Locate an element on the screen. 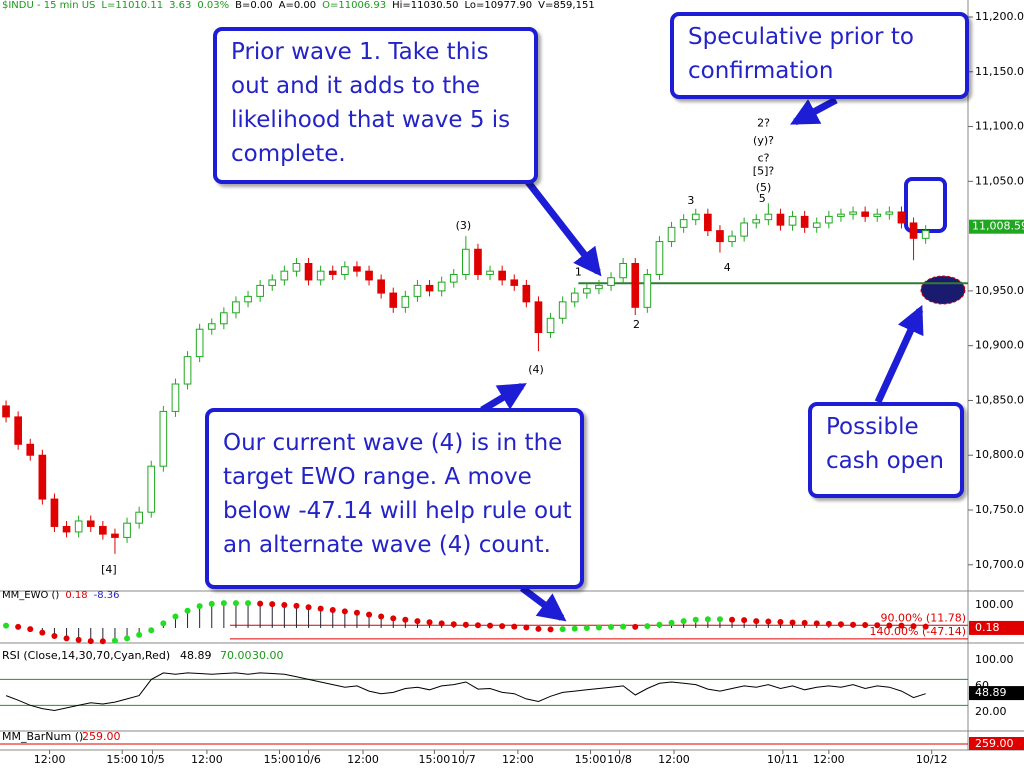 This screenshot has width=1024, height=768. last-price-label: 11,008.59 is located at coordinates (998, 226).